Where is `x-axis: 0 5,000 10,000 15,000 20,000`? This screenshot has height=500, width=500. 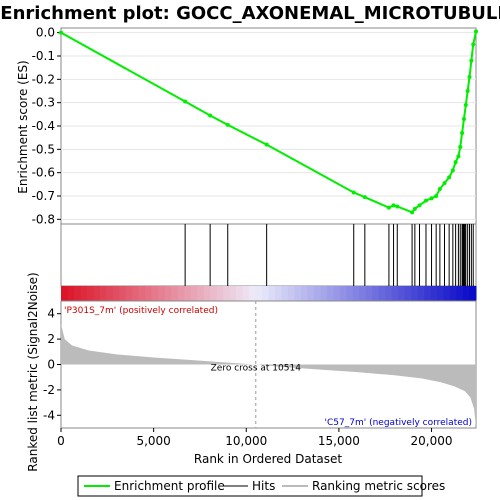
x-axis: 0 5,000 10,000 15,000 20,000 is located at coordinates (255, 438).